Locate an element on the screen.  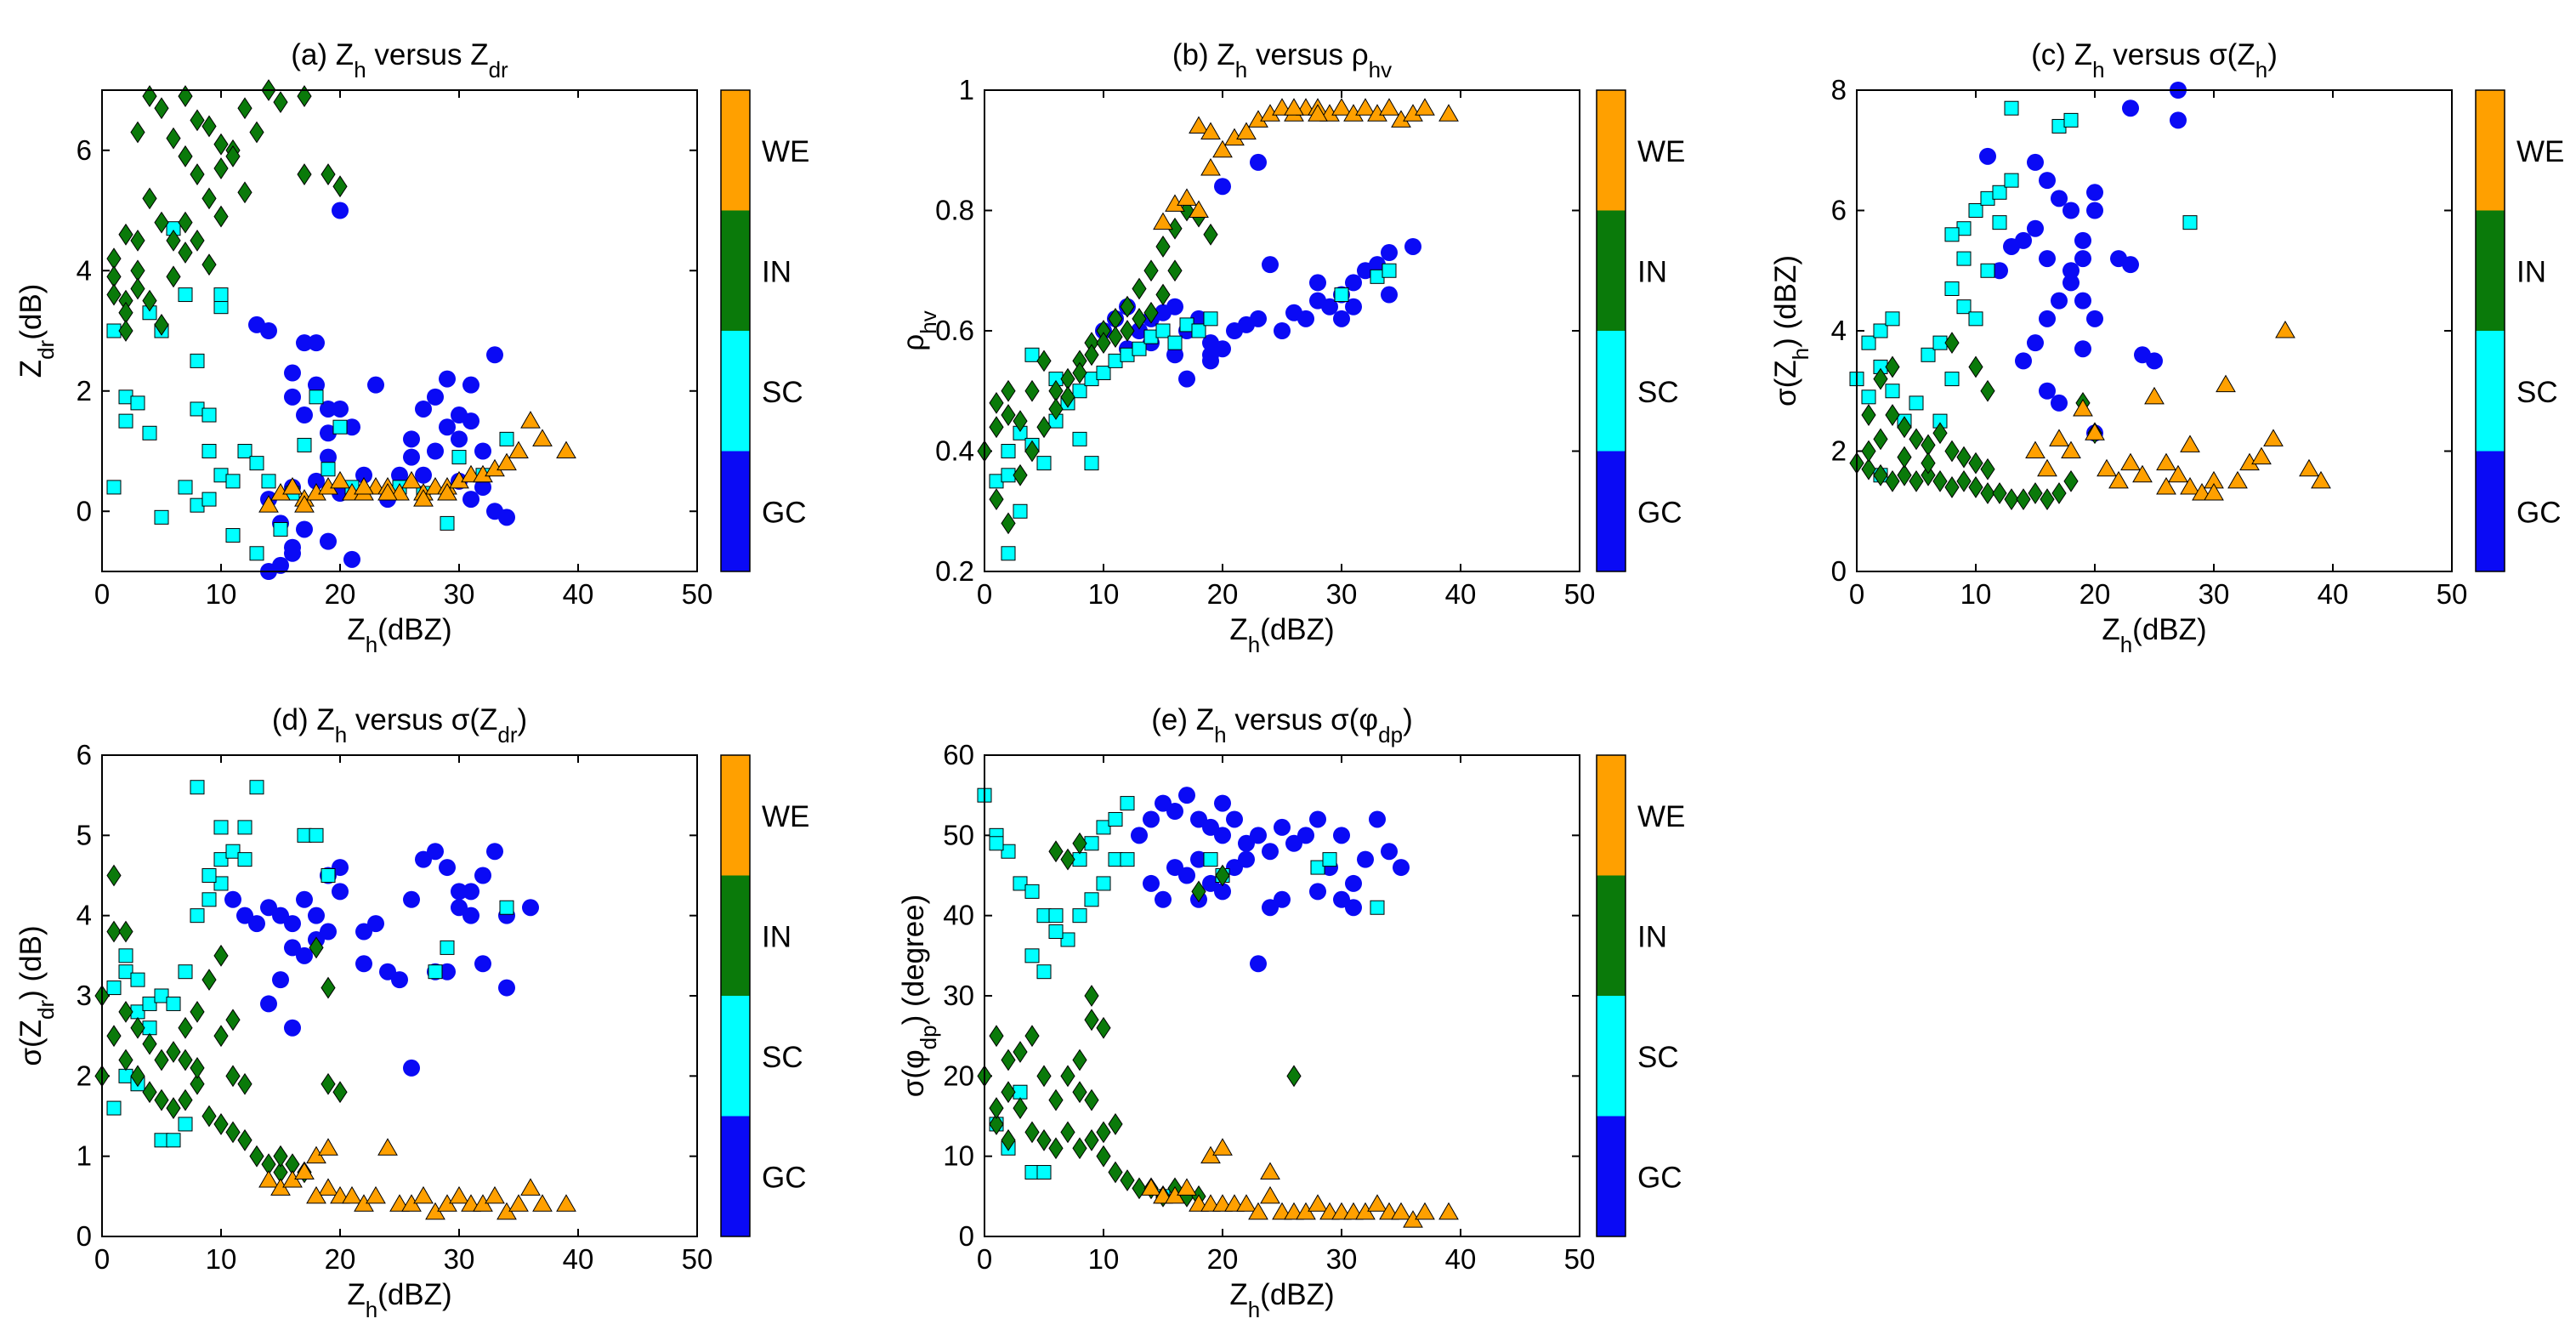
colorbar-label-we: WE is located at coordinates (1661, 151).